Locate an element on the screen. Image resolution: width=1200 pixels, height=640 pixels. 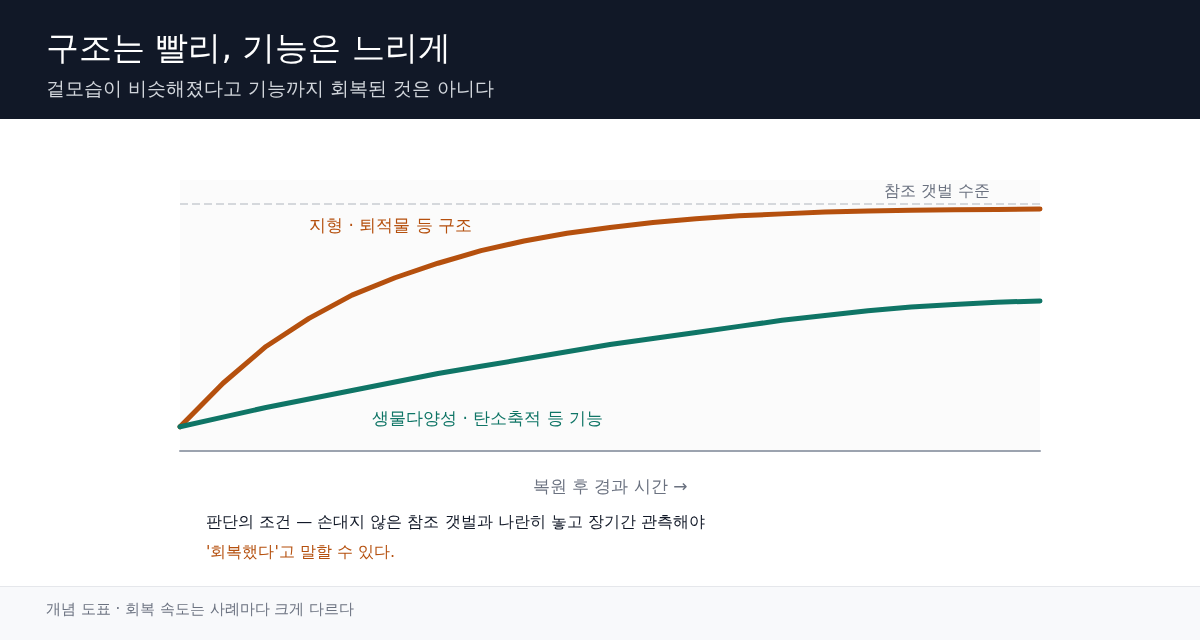
x-axis-title: 복원 후 경과 시간 → is located at coordinates (610, 485).